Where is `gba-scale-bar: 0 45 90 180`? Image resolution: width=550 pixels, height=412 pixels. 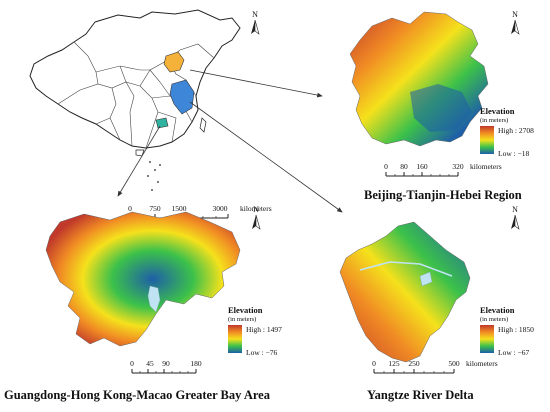
gba-scale-bar: 0 45 90 180 is located at coordinates (166, 366).